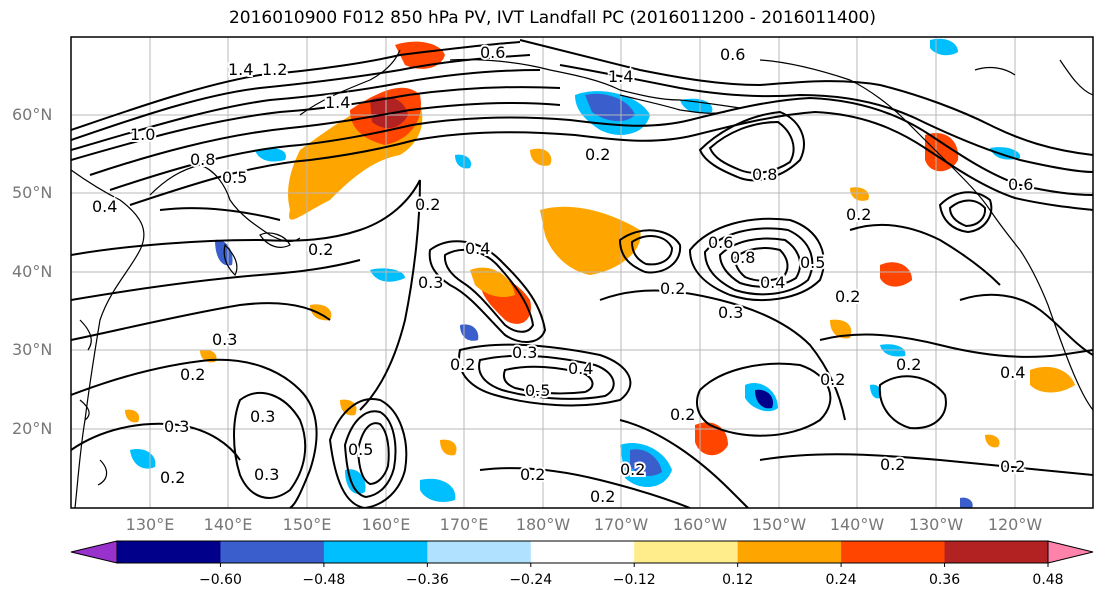 Image resolution: width=1105 pixels, height=601 pixels. Describe the element at coordinates (464, 524) in the screenshot. I see `lon-label: 170°E` at that location.